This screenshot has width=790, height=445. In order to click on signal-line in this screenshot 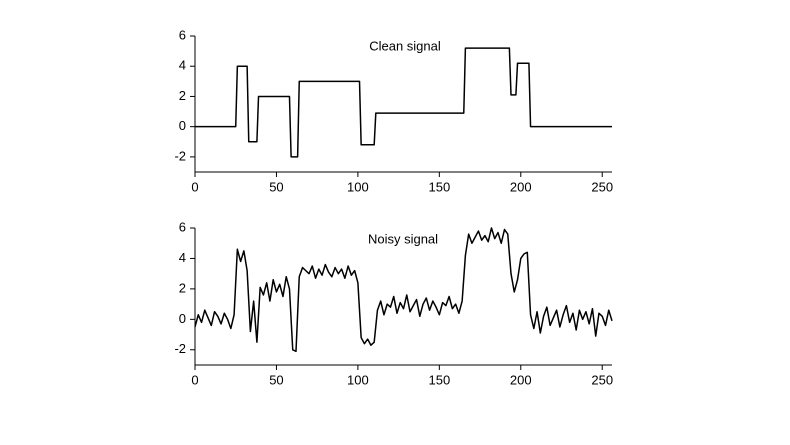, I will do `click(403, 102)`.